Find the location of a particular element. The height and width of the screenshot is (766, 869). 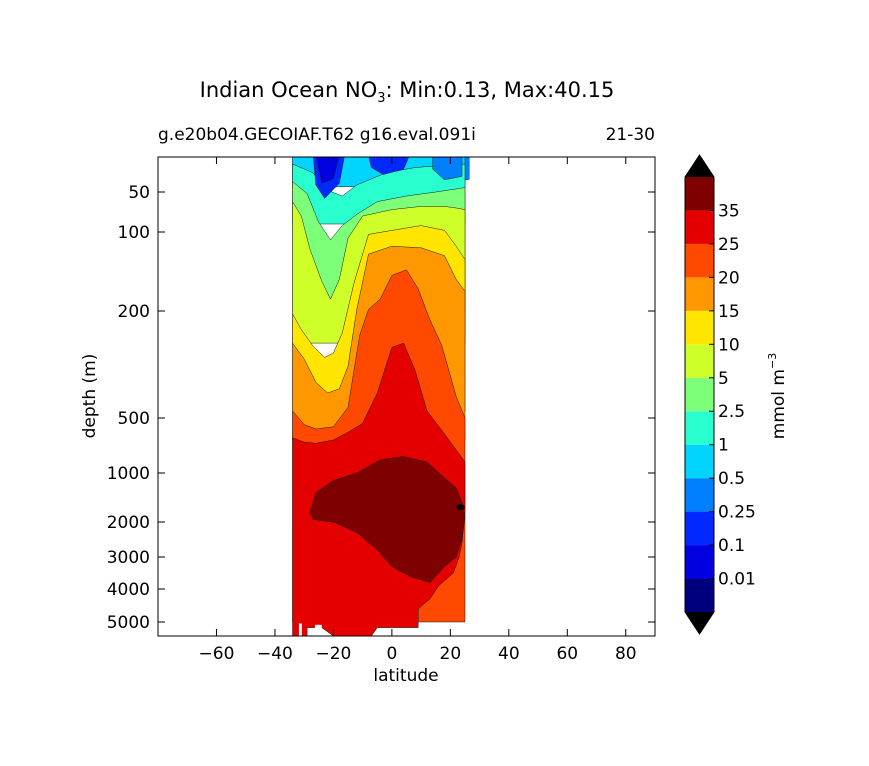

contour-fill-layer is located at coordinates (381, 396).